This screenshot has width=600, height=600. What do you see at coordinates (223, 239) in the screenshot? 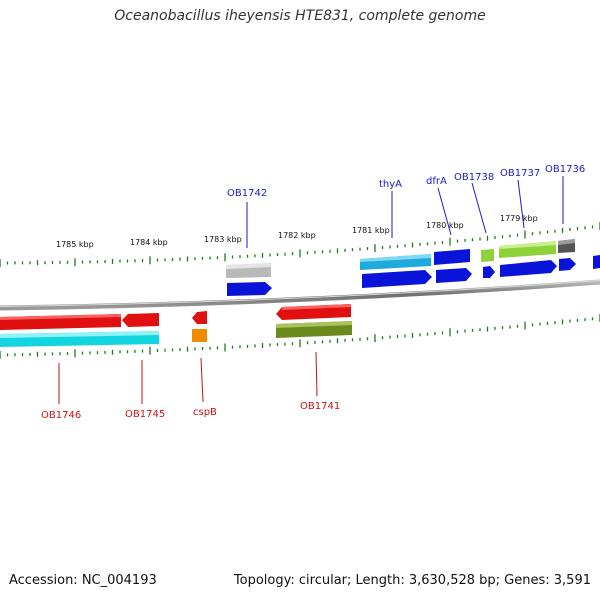
I see `scale-label-1783: 1783 kbp` at bounding box center [223, 239].